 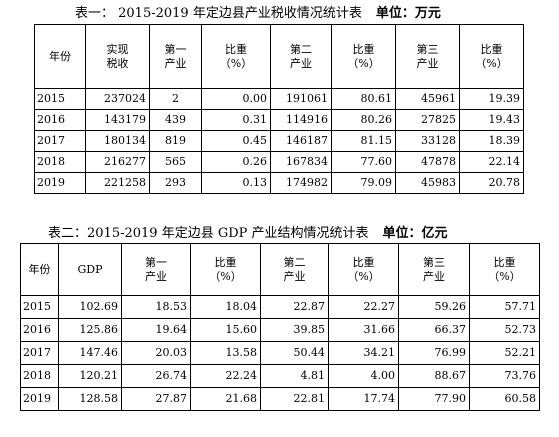 What do you see at coordinates (434, 399) in the screenshot?
I see `table2-value-cell: 77.90` at bounding box center [434, 399].